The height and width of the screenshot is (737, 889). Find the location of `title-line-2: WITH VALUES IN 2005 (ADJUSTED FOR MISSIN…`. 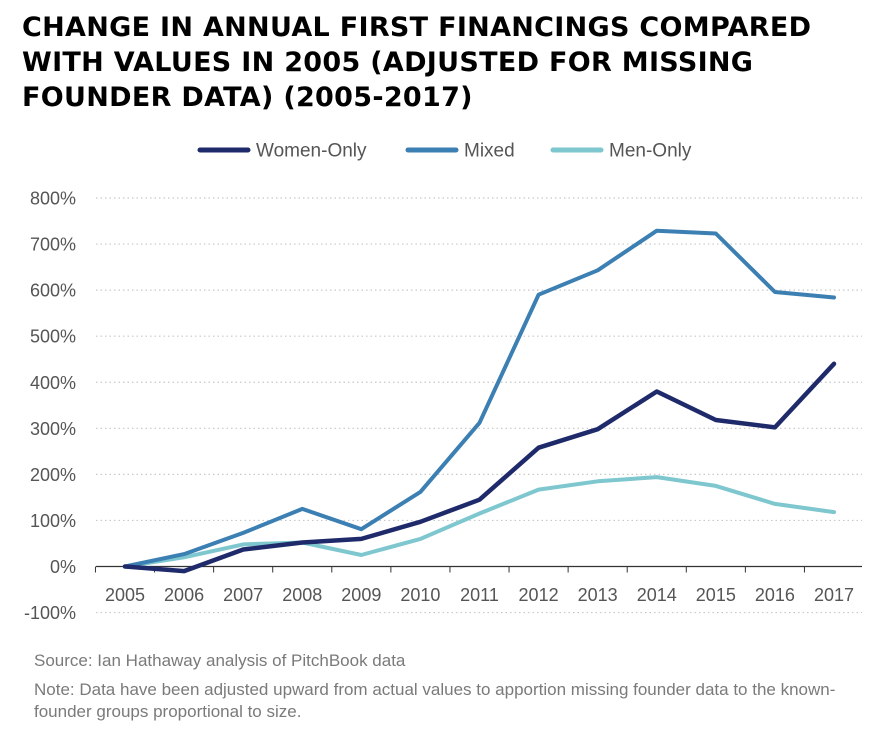

title-line-2: WITH VALUES IN 2005 (ADJUSTED FOR MISSIN… is located at coordinates (388, 62).